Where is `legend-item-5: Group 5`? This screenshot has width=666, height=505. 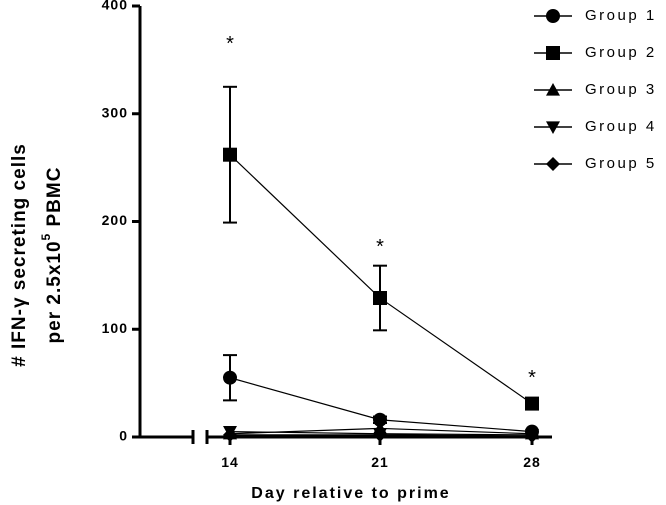 legend-item-5: Group 5 is located at coordinates (595, 163).